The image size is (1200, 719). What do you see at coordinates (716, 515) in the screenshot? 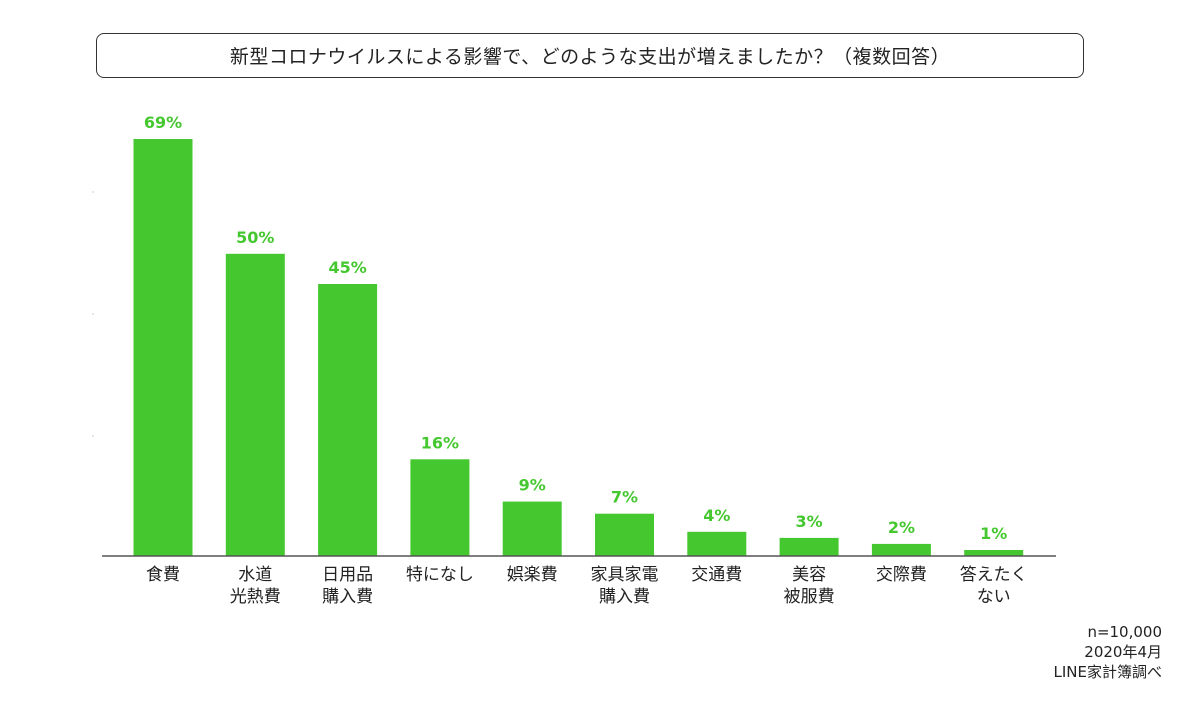
I see `bar-value-label: 4%` at bounding box center [716, 515].